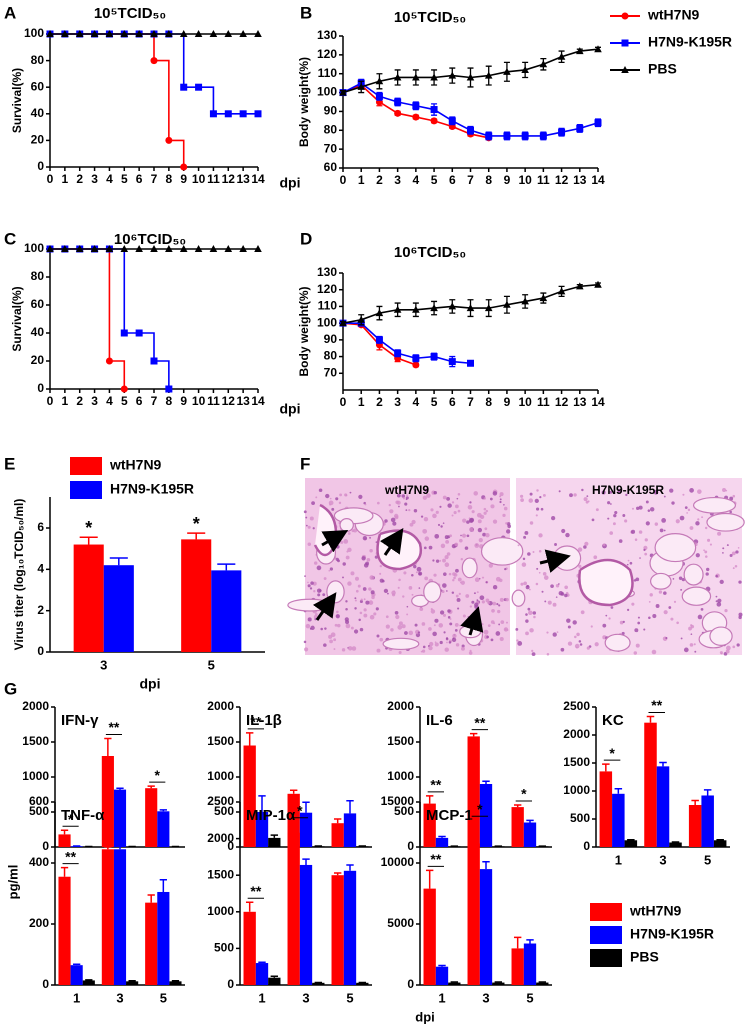  What do you see at coordinates (690, 42) in the screenshot?
I see `legend-label: H7N9-K195R` at bounding box center [690, 42].